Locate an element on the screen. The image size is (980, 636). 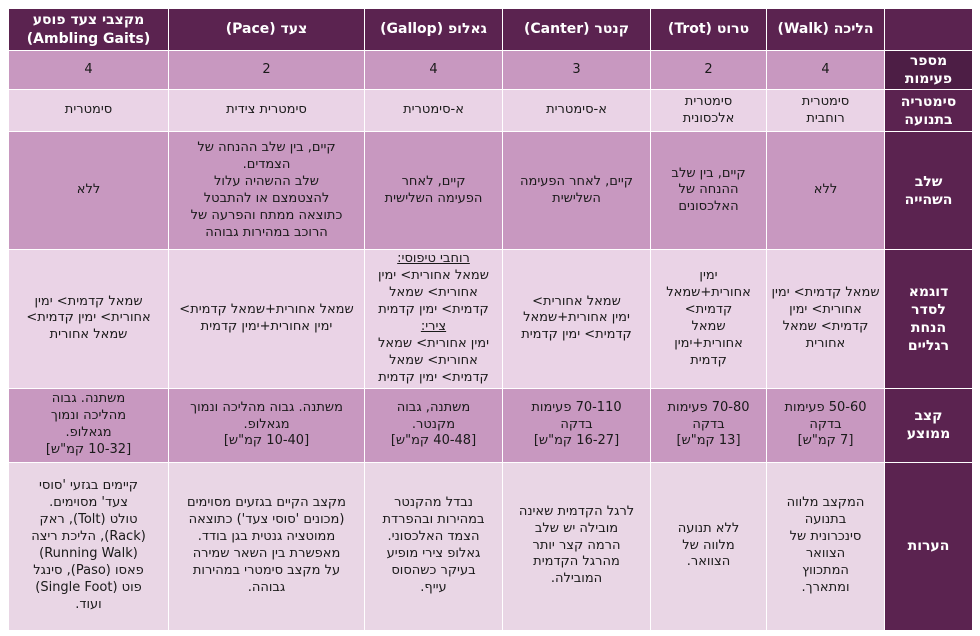
cell-speed-canter: 70-110 פעימות בדקה [16-27 קמ"ש] is located at coordinates (576, 425).